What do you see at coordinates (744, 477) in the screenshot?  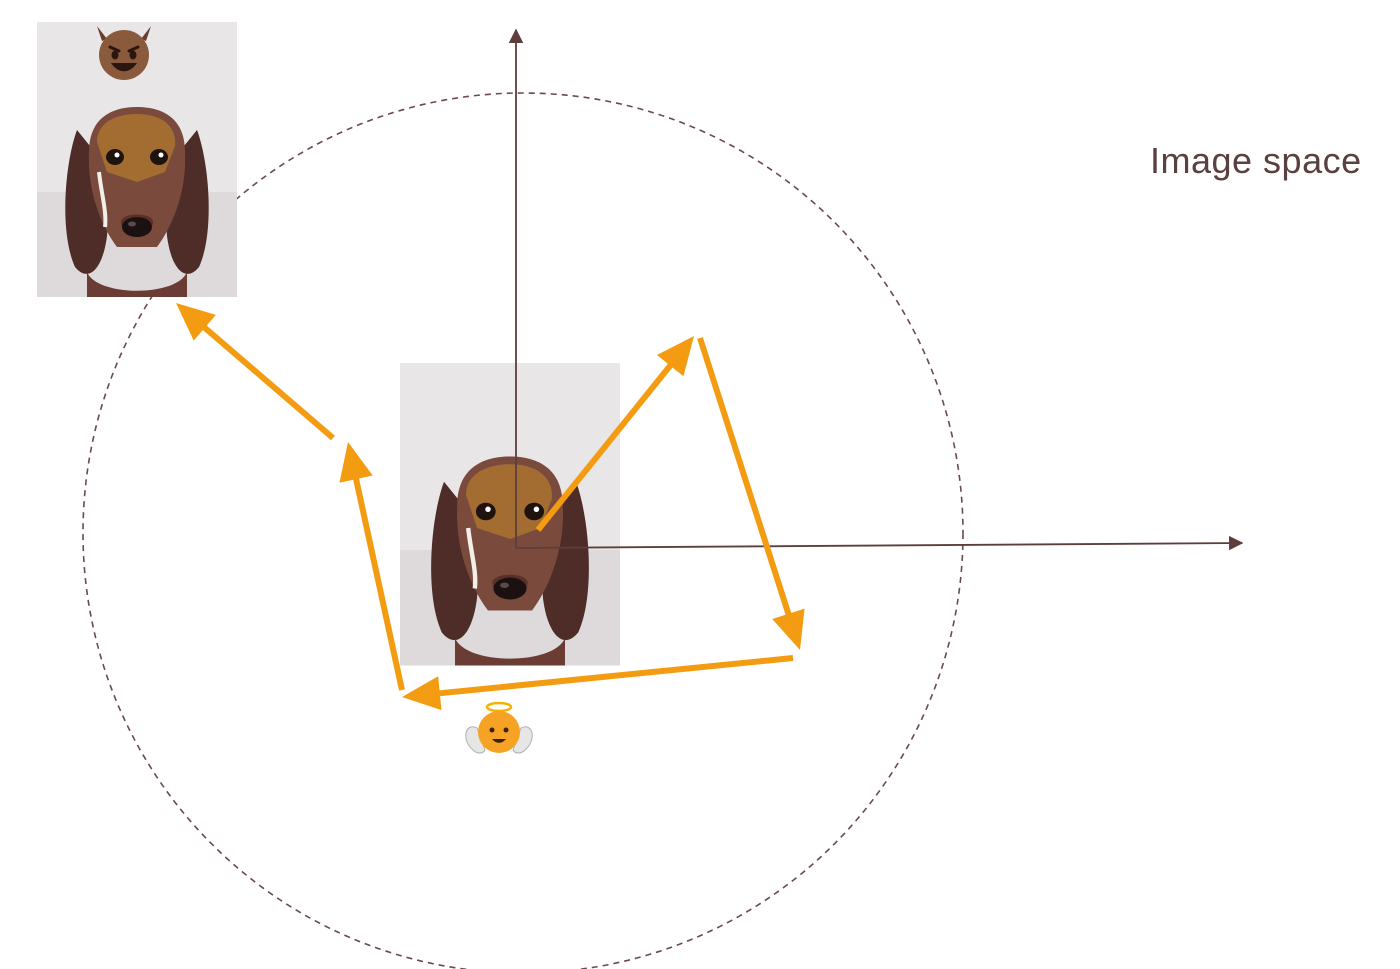 I see `arrow-step-2-shaft` at bounding box center [744, 477].